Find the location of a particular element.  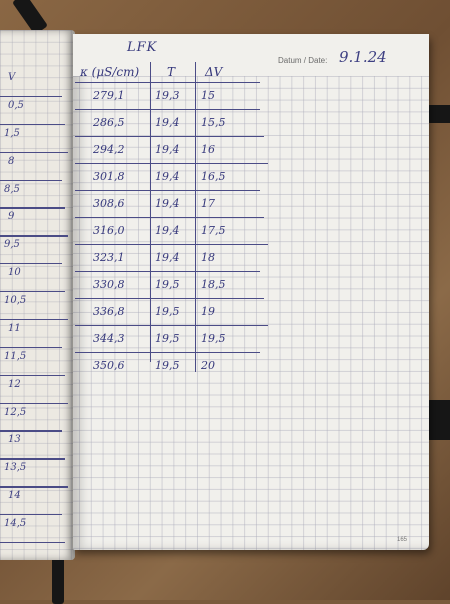

left-page-value: 11 is located at coordinates (14, 328).